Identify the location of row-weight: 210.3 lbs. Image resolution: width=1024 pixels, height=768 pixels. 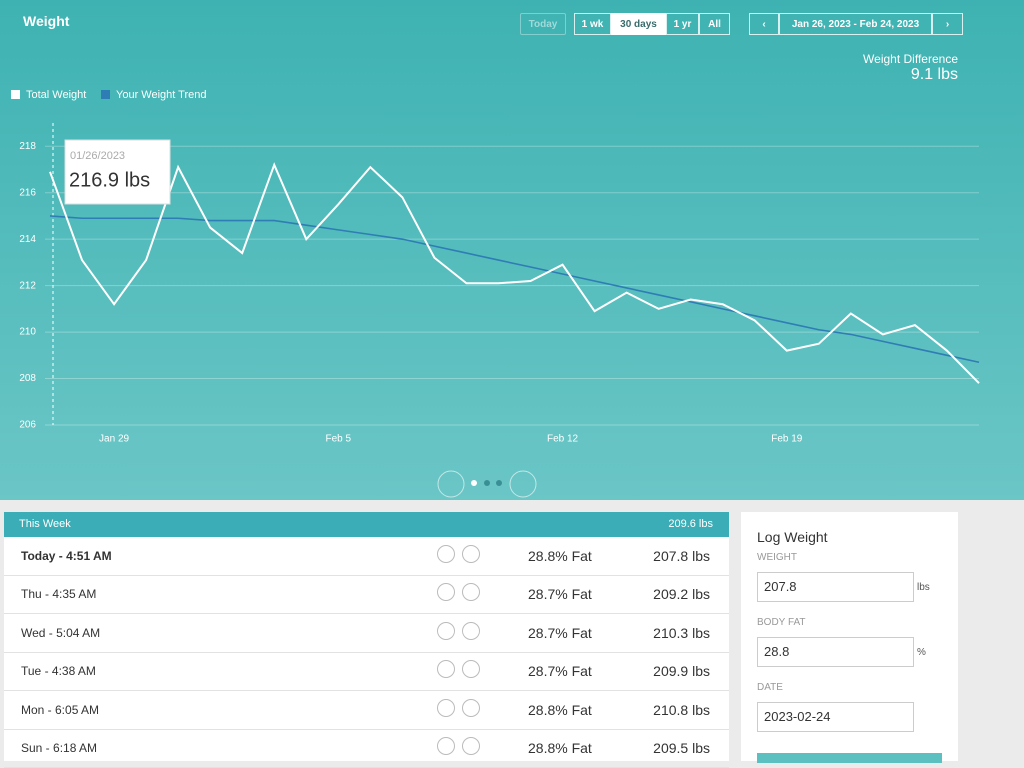
(681, 632).